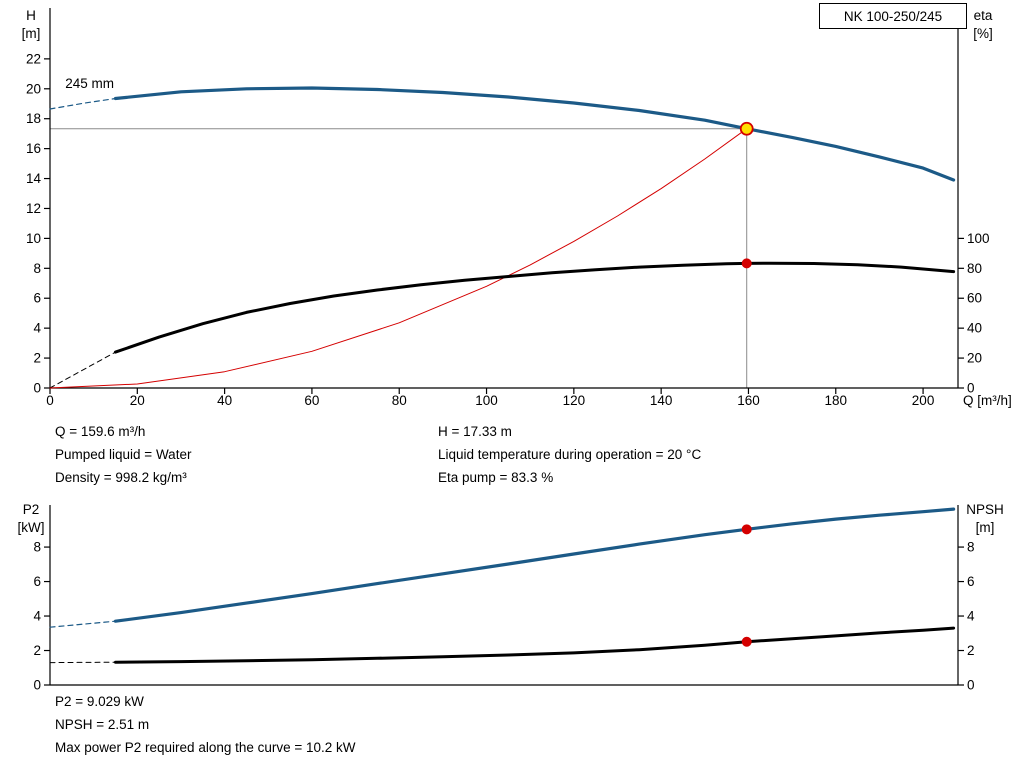  I want to click on npsh-point, so click(746, 641).